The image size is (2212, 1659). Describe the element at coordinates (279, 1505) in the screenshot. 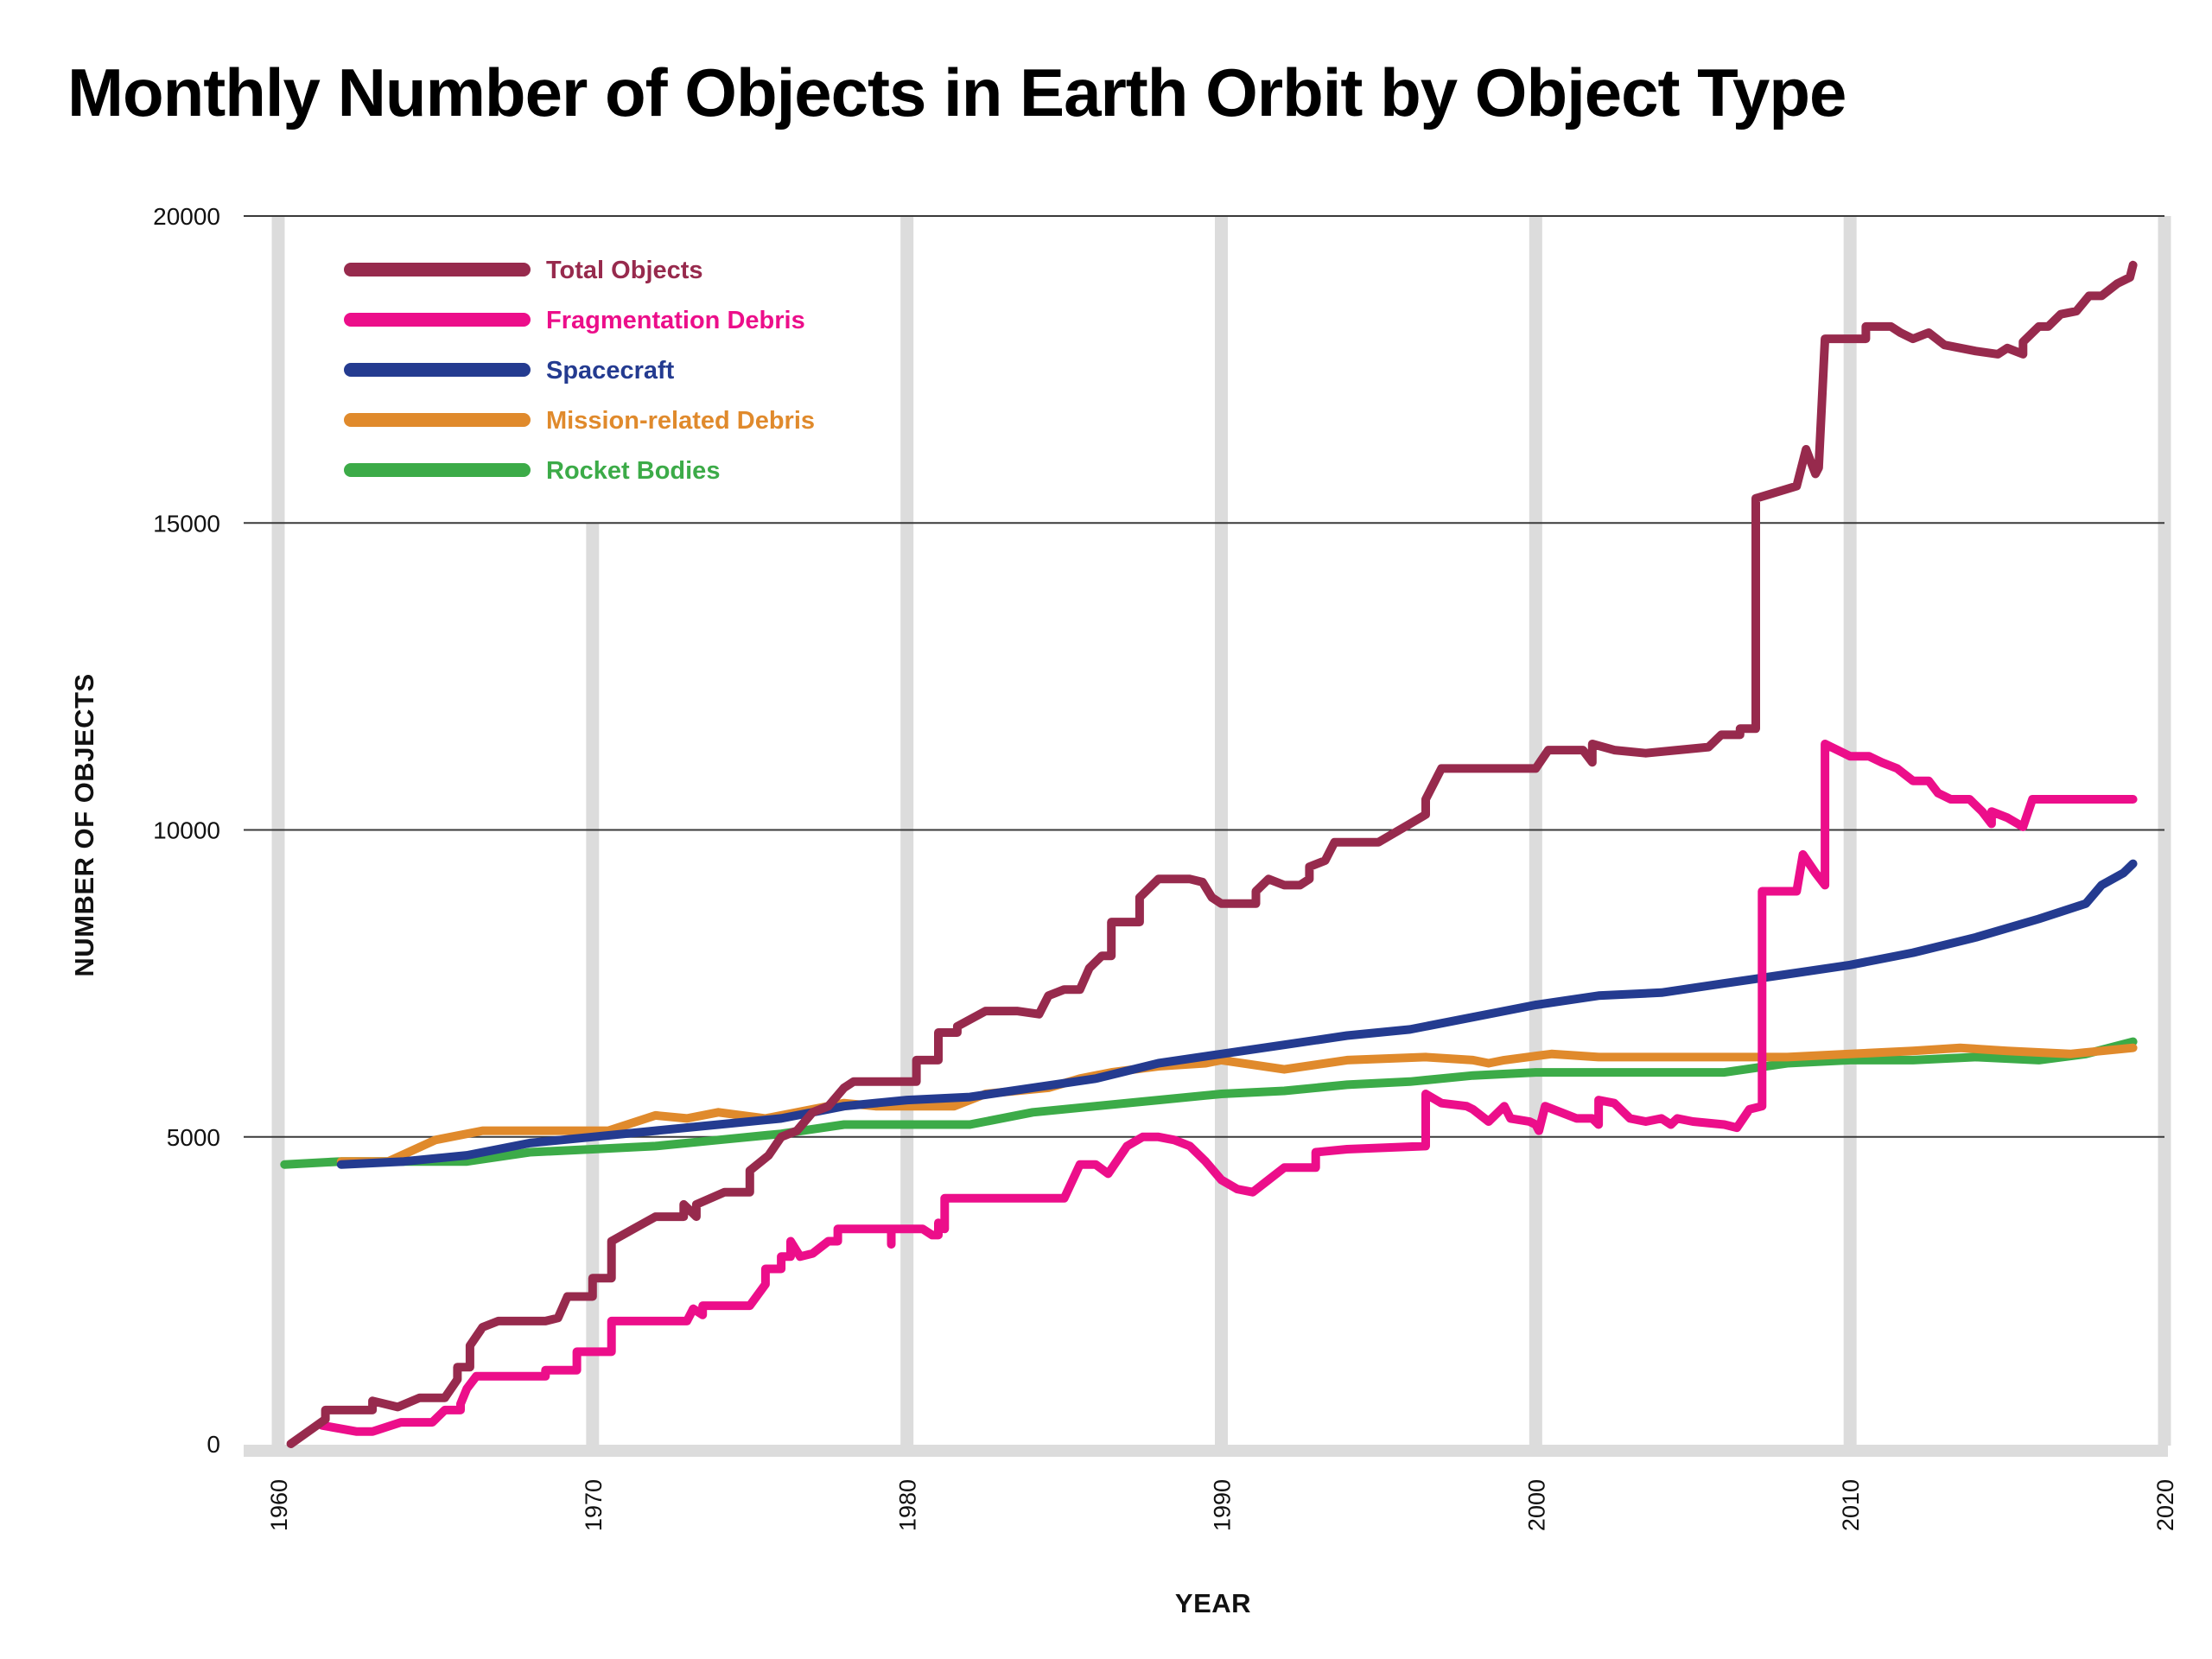

I see `x-tick-label: 1960` at that location.